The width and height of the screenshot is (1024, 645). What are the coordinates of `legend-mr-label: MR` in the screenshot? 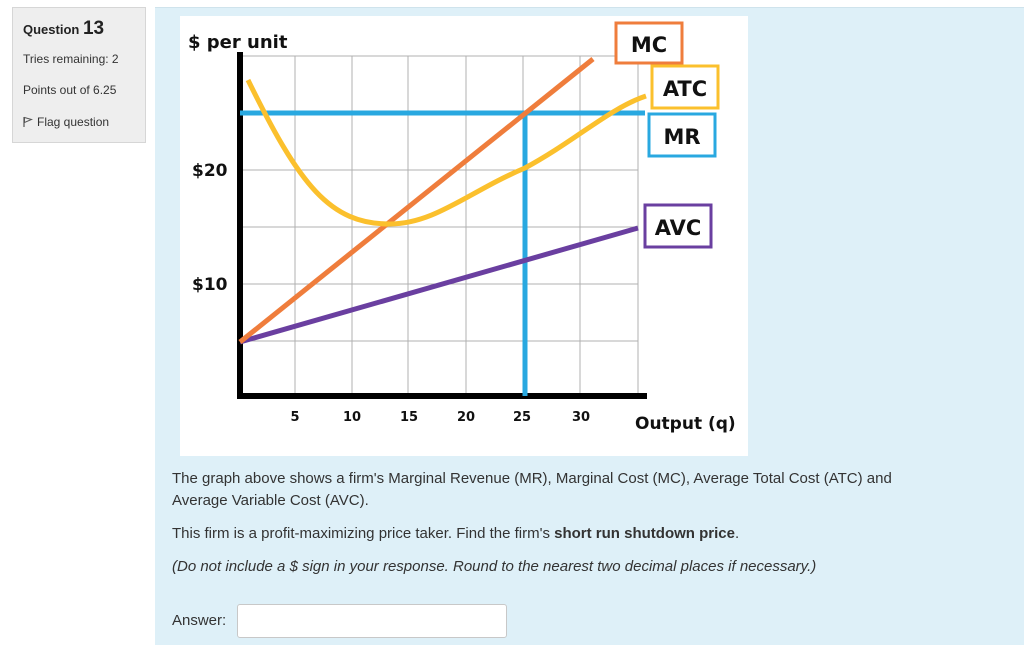 It's located at (681, 137).